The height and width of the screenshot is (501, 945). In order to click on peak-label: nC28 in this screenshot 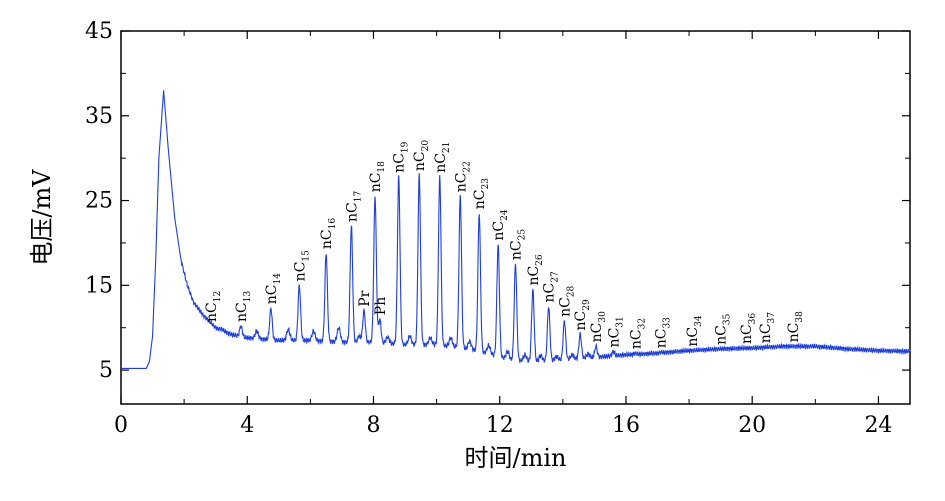, I will do `click(566, 300)`.